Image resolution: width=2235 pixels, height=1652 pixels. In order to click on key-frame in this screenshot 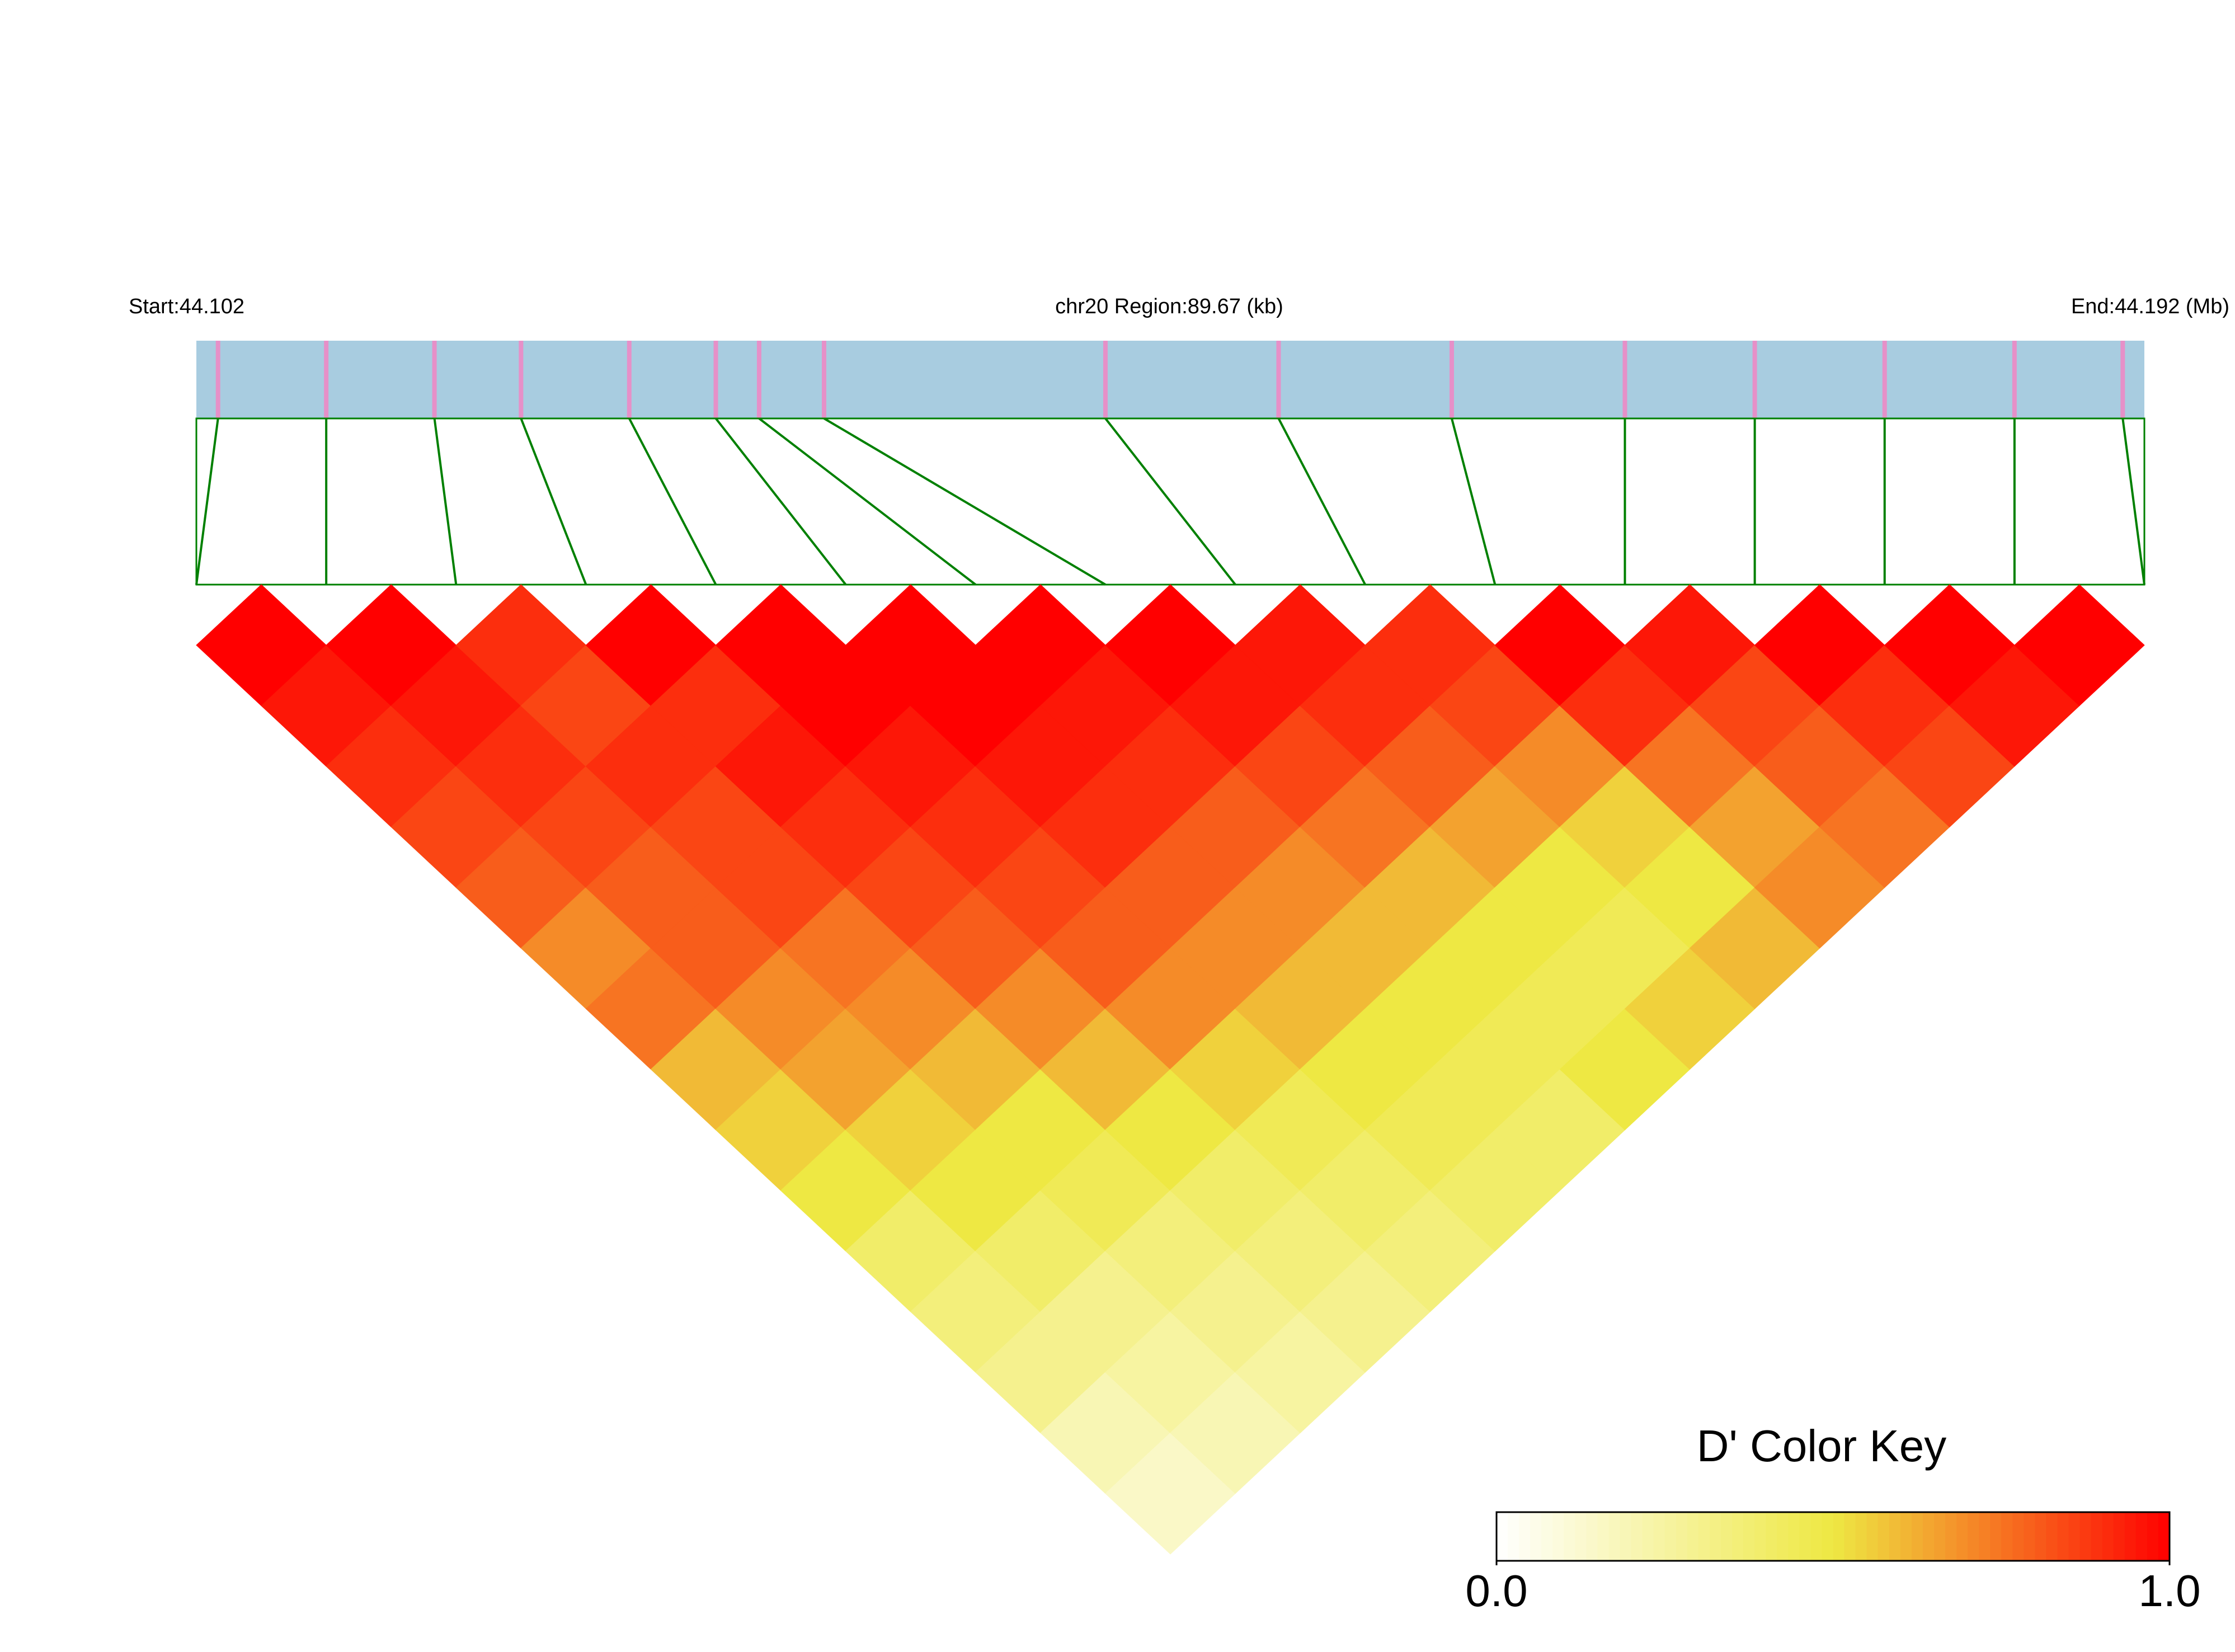, I will do `click(1833, 1536)`.